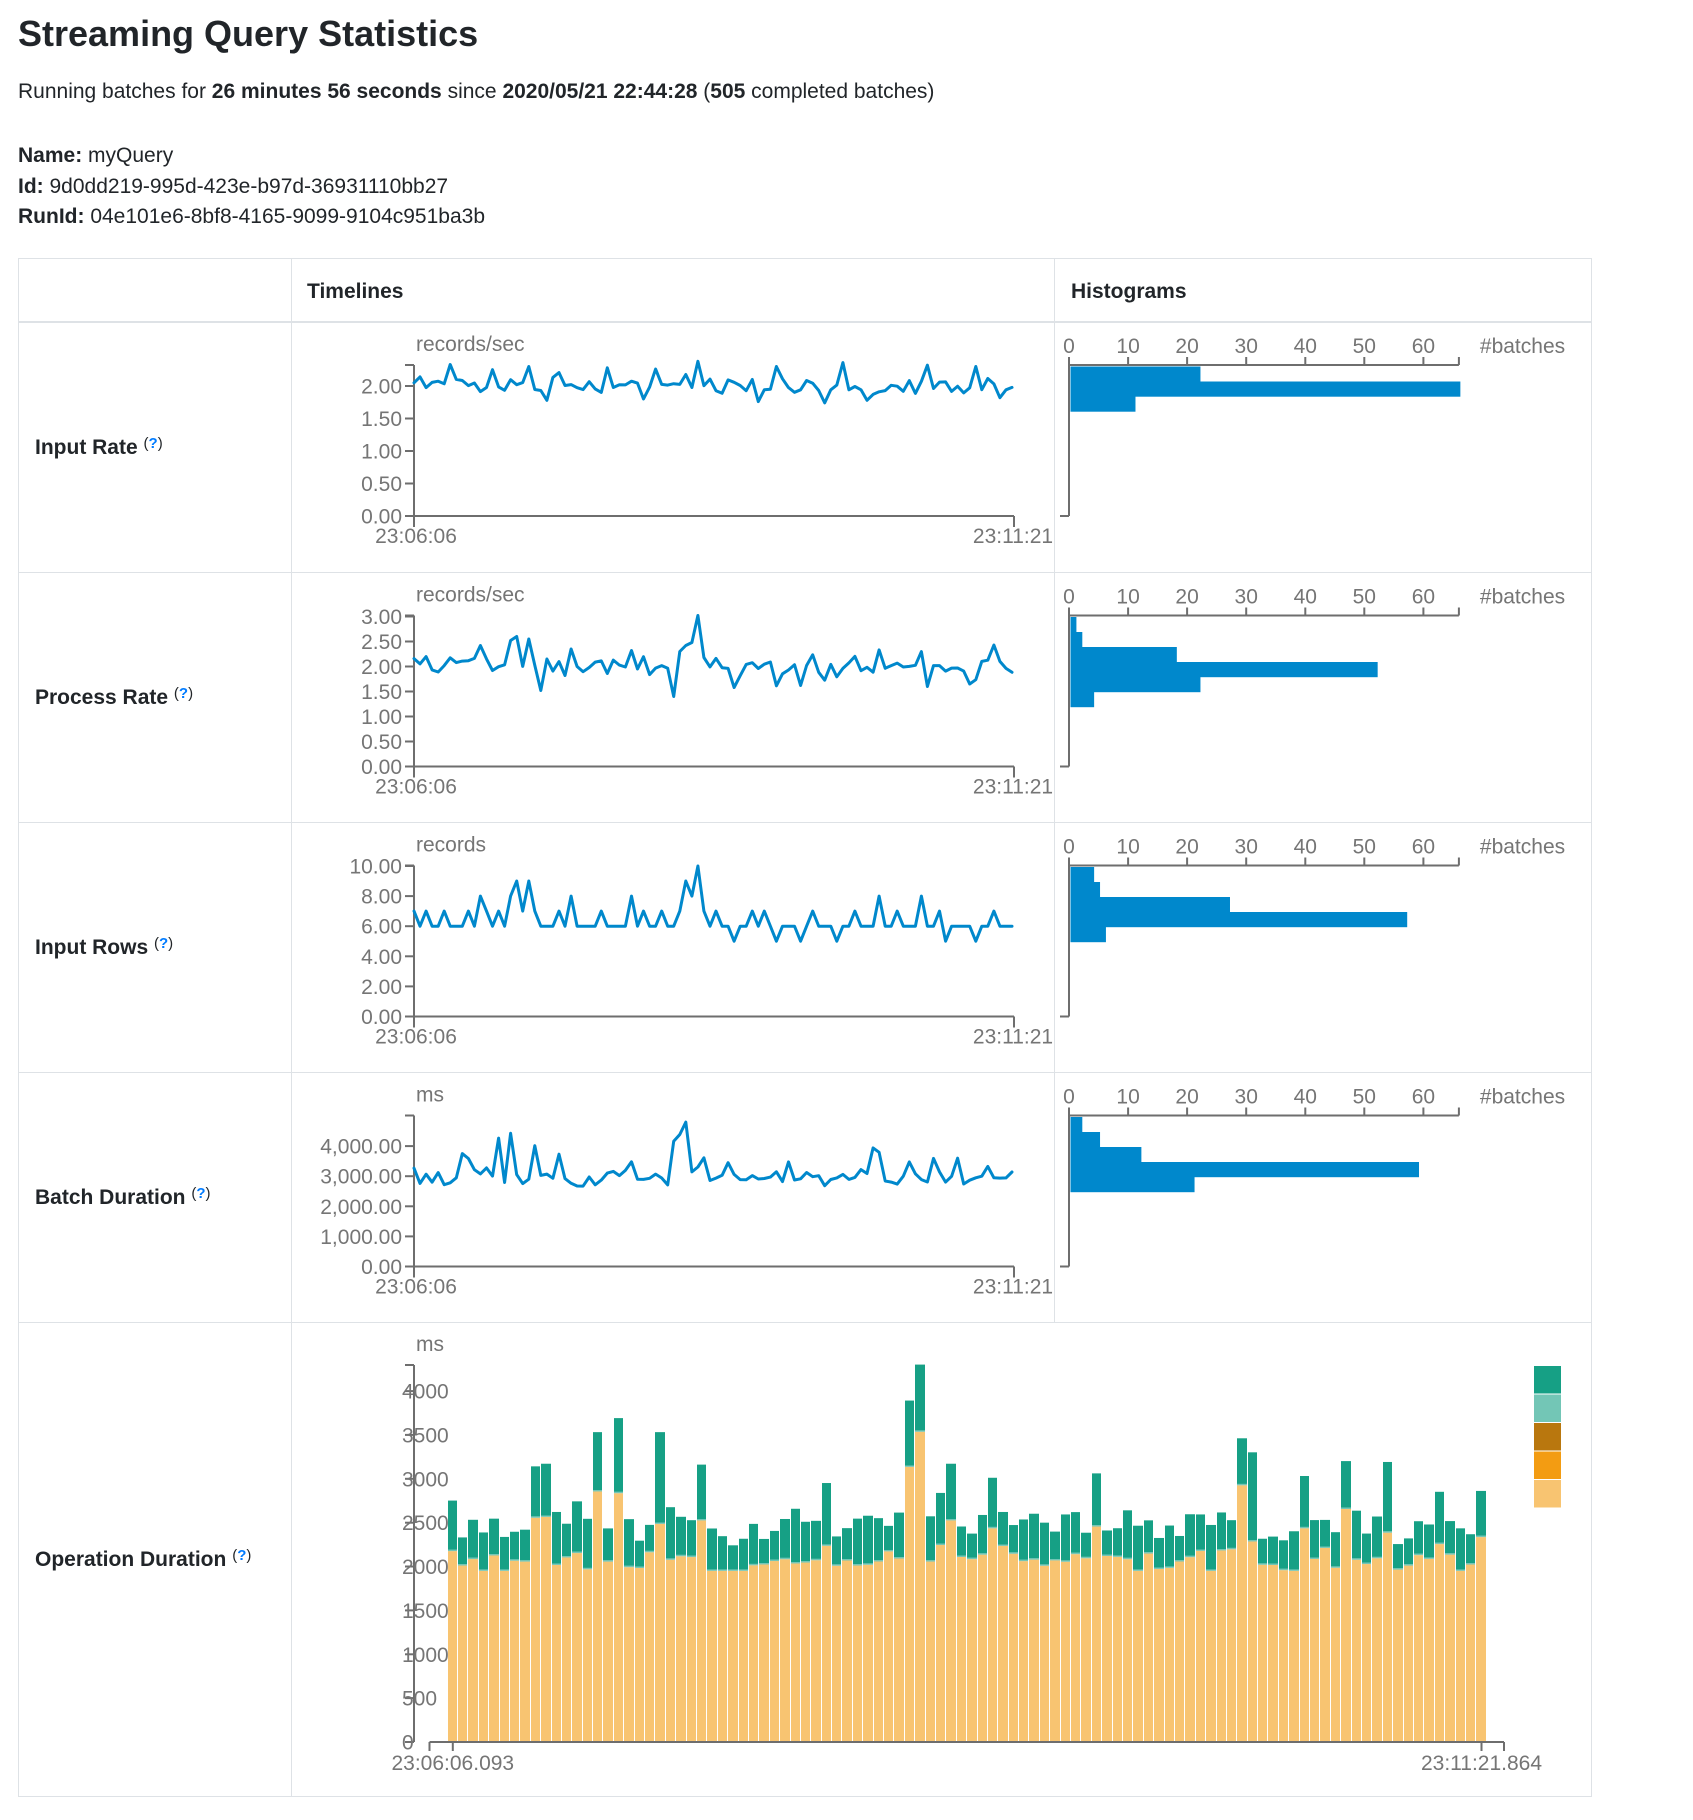 Image resolution: width=1693 pixels, height=1820 pixels. I want to click on svg-text: 2,000.00, so click(361, 1207).